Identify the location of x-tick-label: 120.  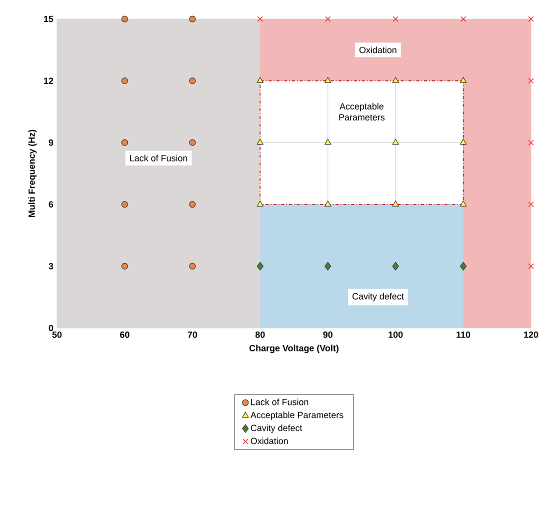
(531, 335).